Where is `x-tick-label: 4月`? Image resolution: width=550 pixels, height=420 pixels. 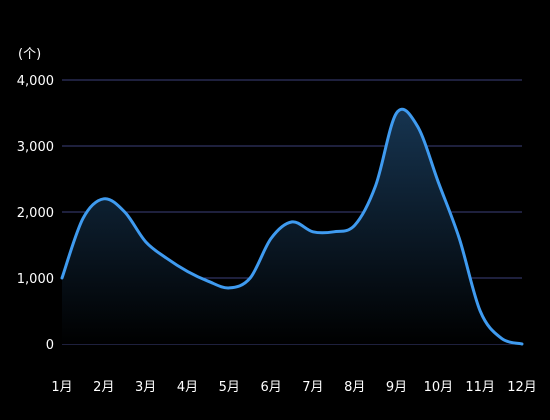
x-tick-label: 4月 is located at coordinates (187, 387).